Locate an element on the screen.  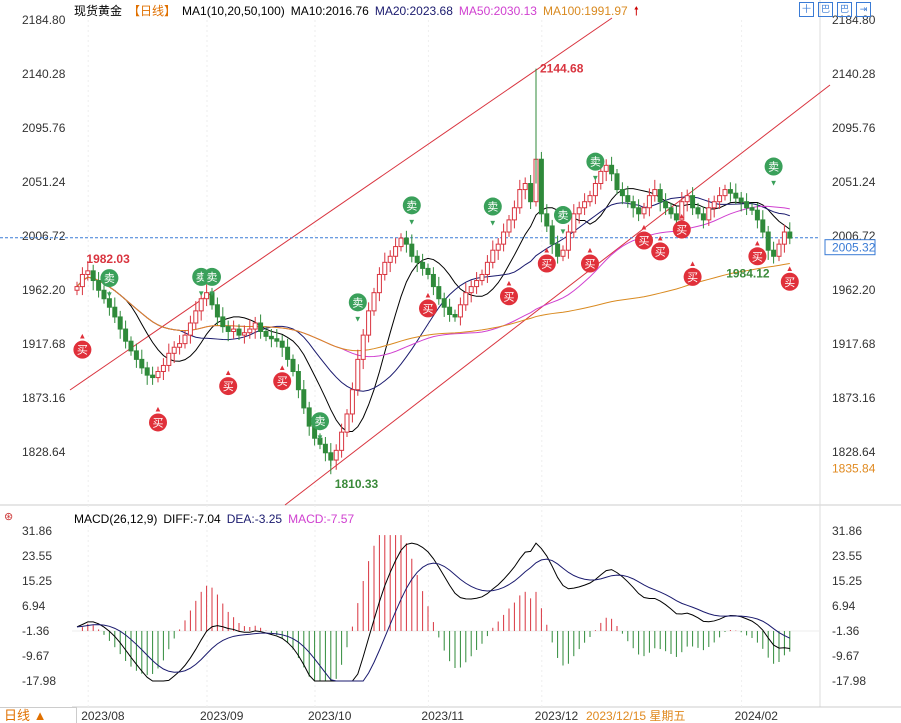
zoom-out-button: 巴 is located at coordinates (844, 9).